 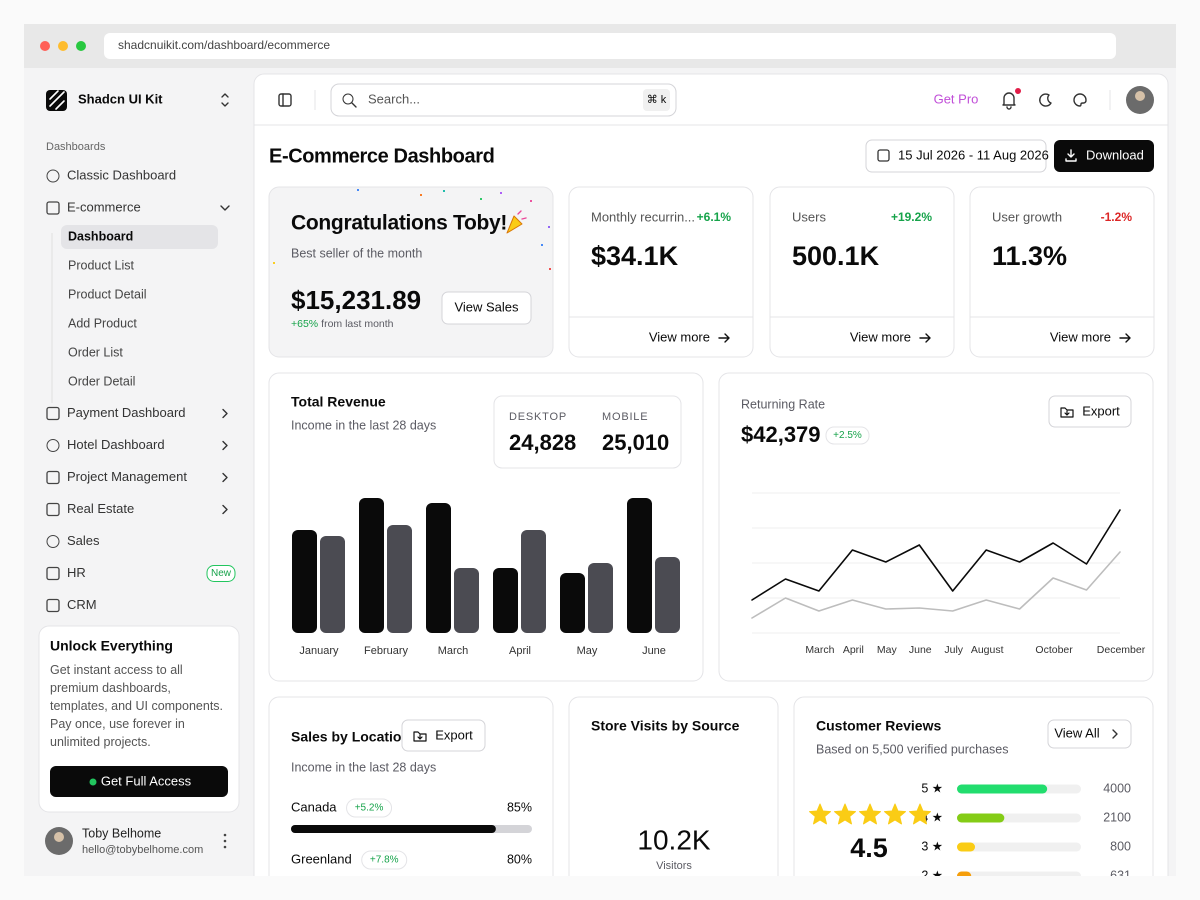 What do you see at coordinates (1117, 788) in the screenshot?
I see `rating-count: 4000` at bounding box center [1117, 788].